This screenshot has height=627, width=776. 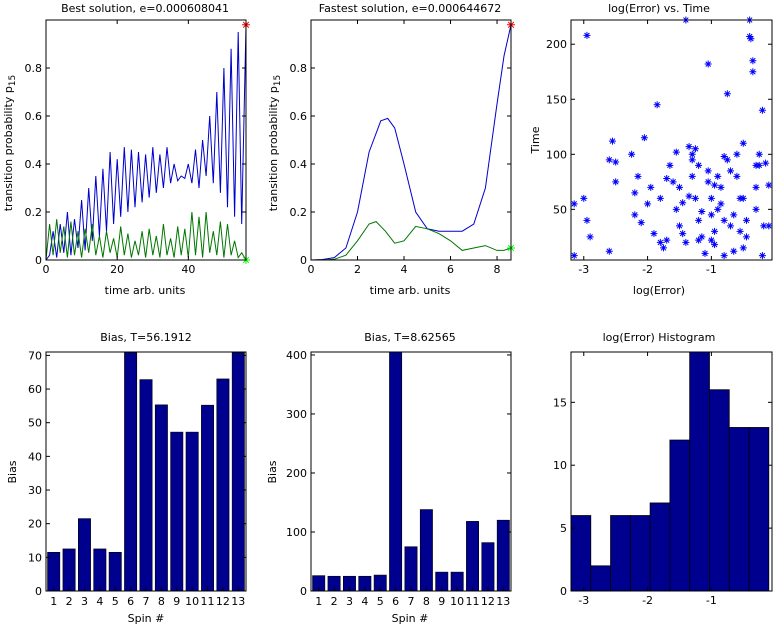 What do you see at coordinates (208, 601) in the screenshot?
I see `x-tick-label: 11` at bounding box center [208, 601].